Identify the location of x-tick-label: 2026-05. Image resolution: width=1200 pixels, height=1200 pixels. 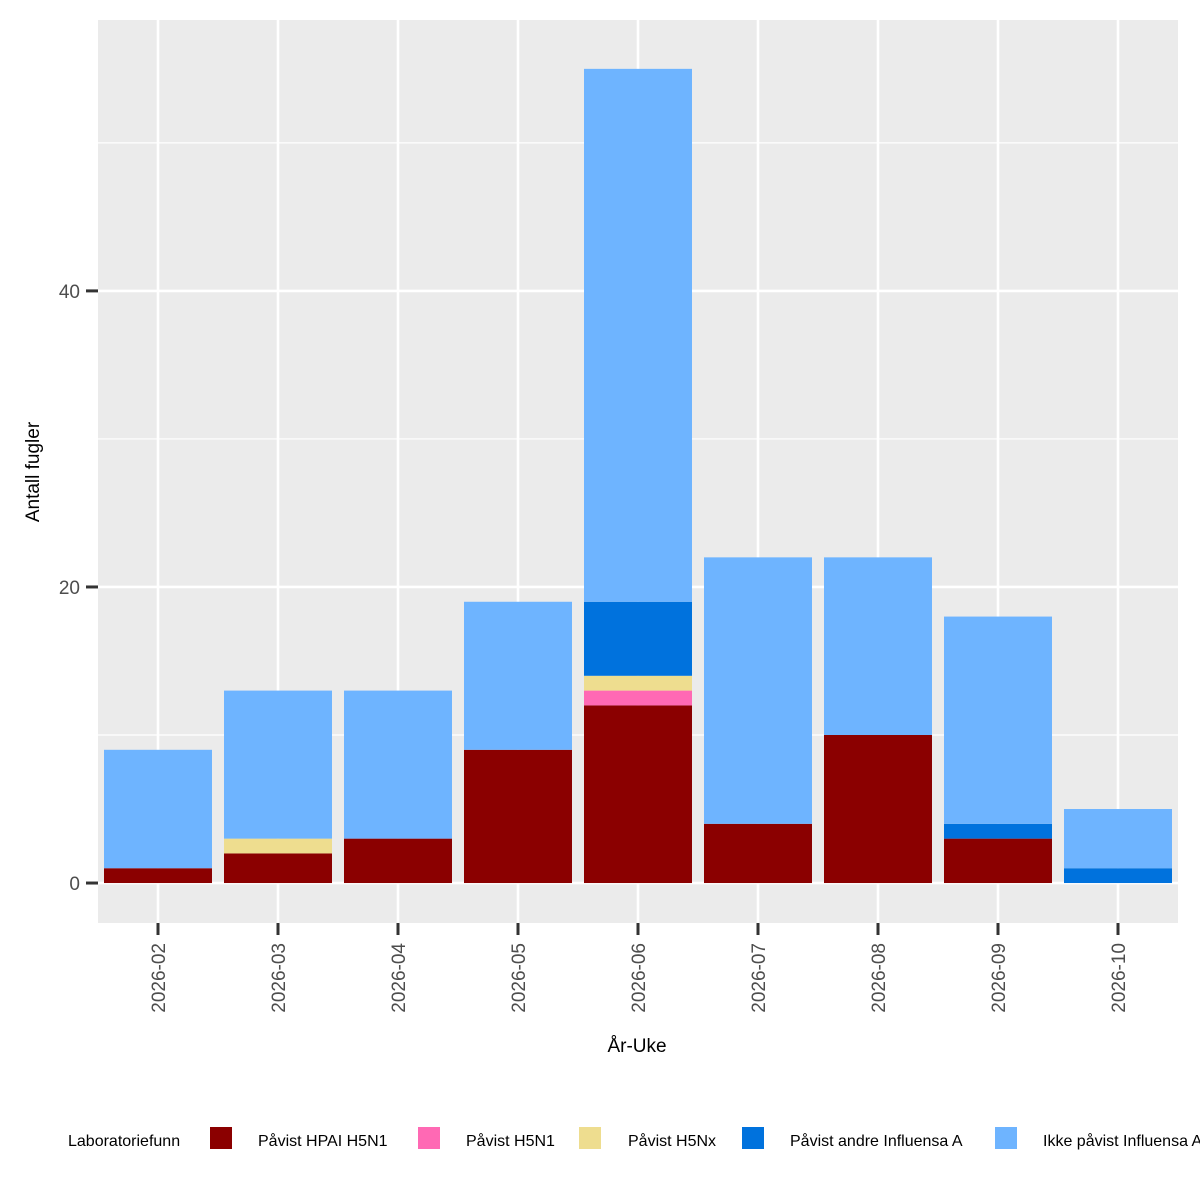
(519, 978).